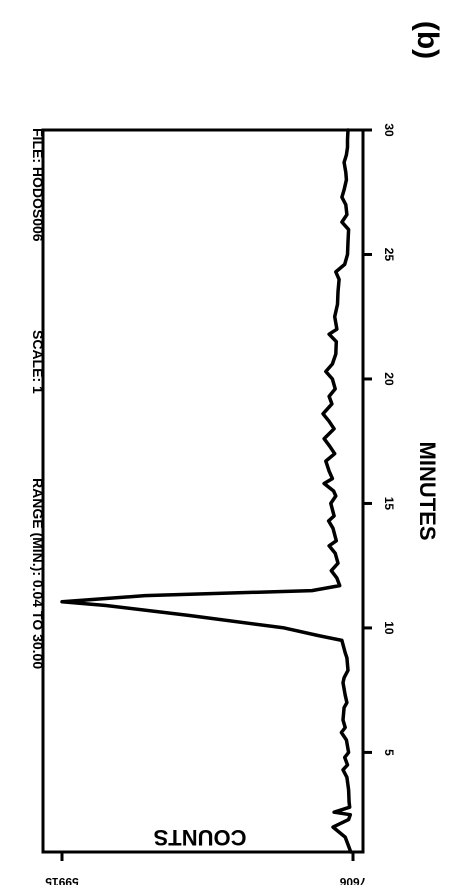  Describe the element at coordinates (389, 379) in the screenshot. I see `x-tick-label: 20` at that location.